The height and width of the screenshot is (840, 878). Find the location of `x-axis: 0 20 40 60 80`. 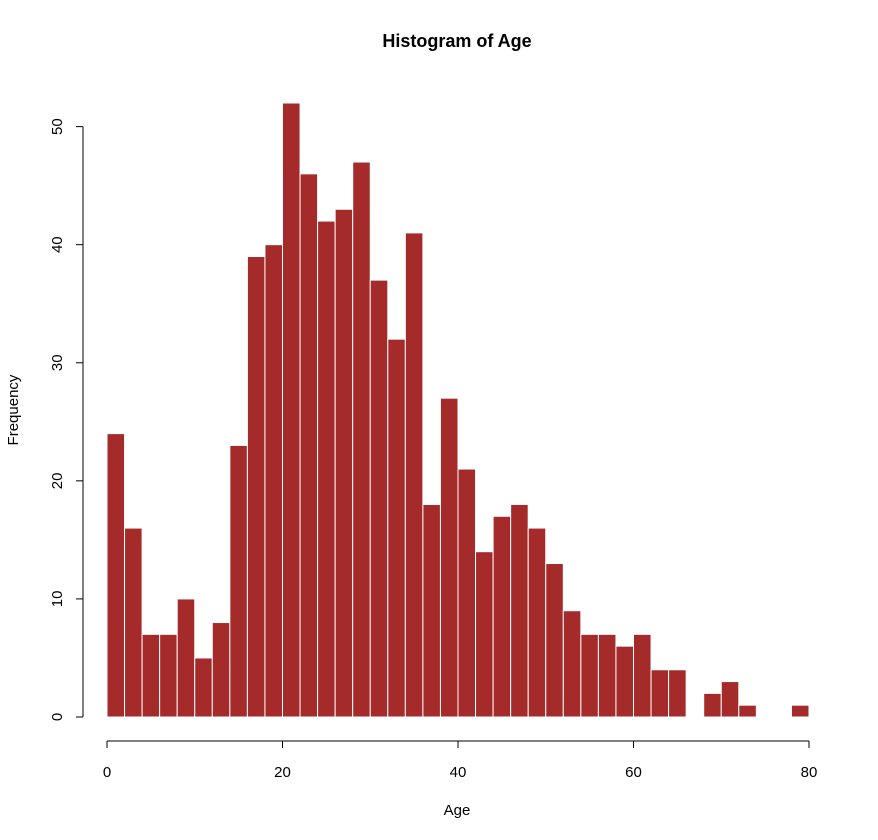

x-axis: 0 20 40 60 80 is located at coordinates (460, 760).